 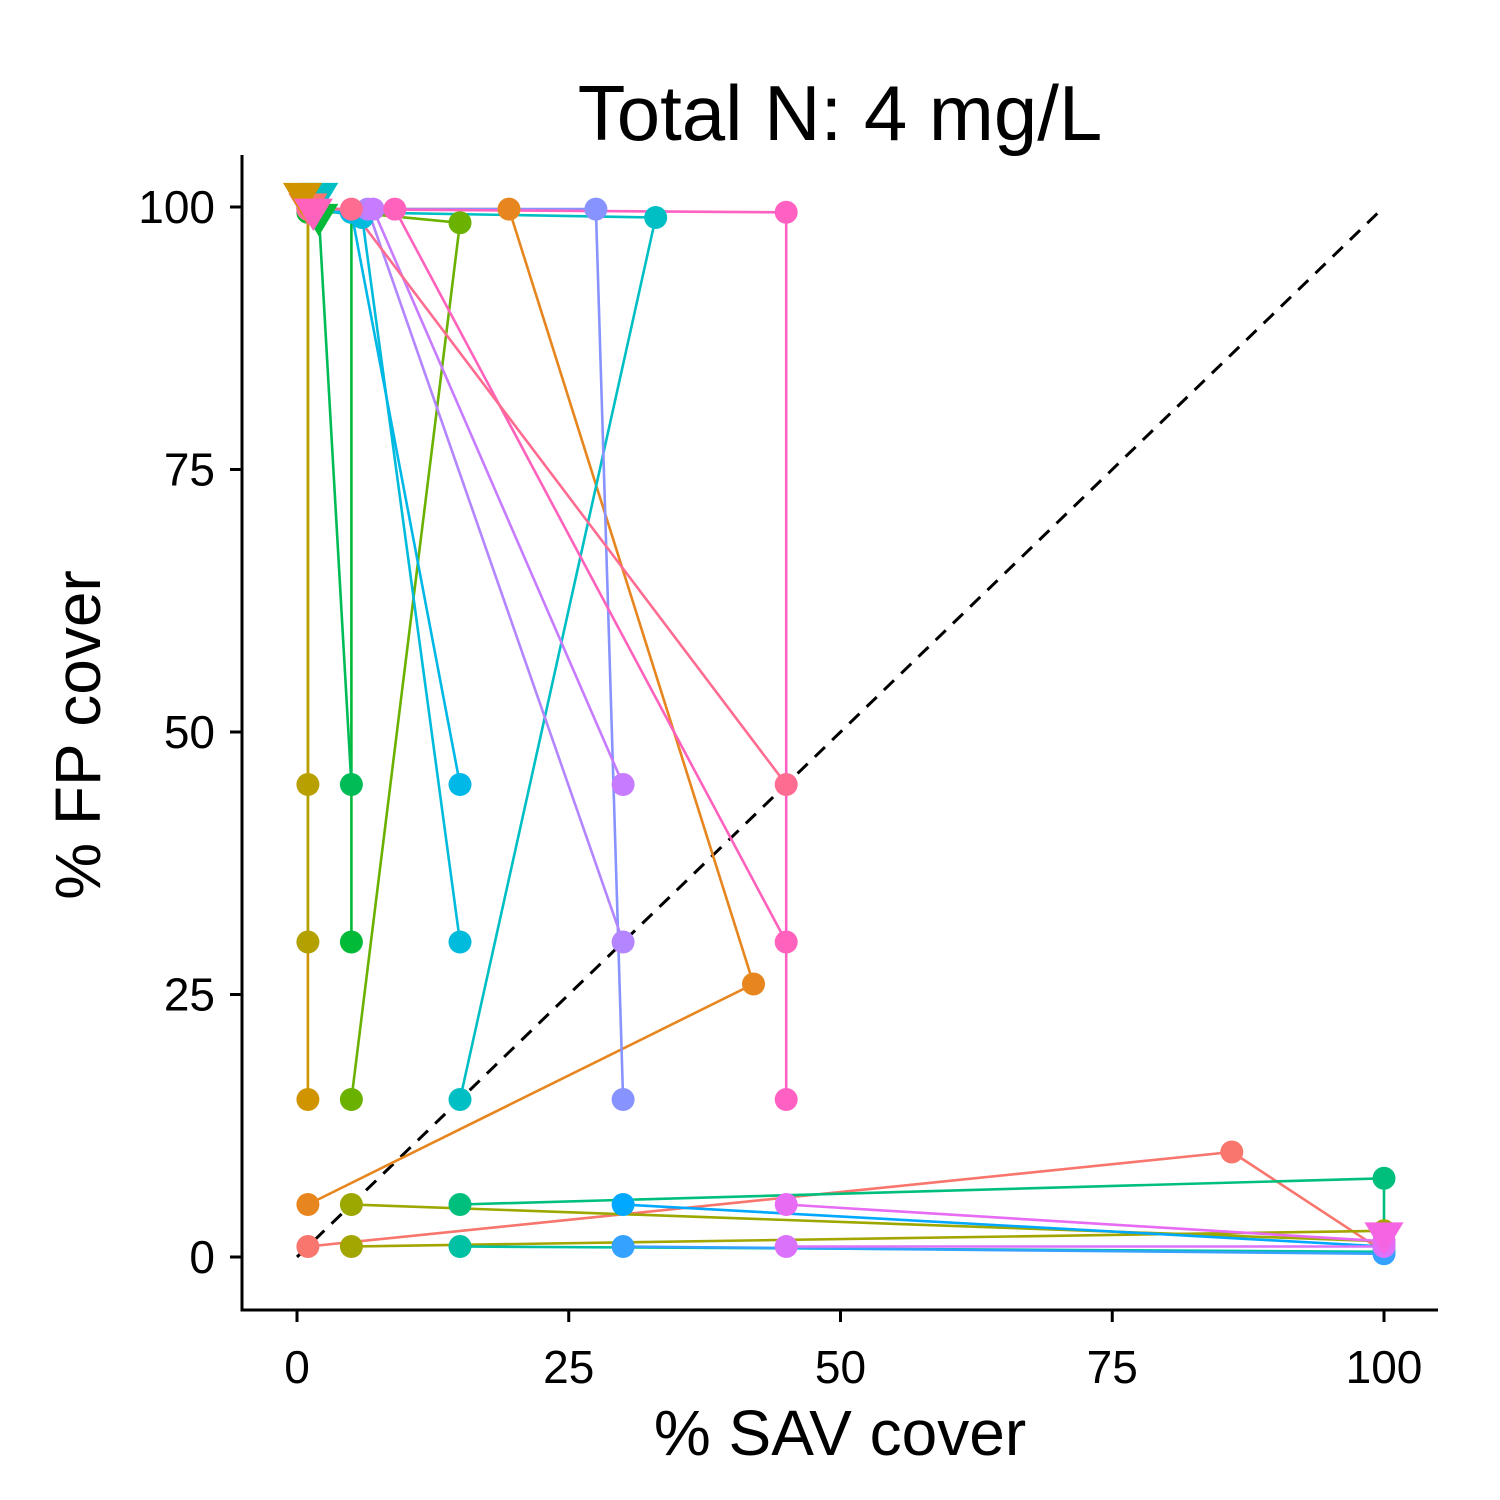 I want to click on y-tick-label: 75, so click(x=189, y=470).